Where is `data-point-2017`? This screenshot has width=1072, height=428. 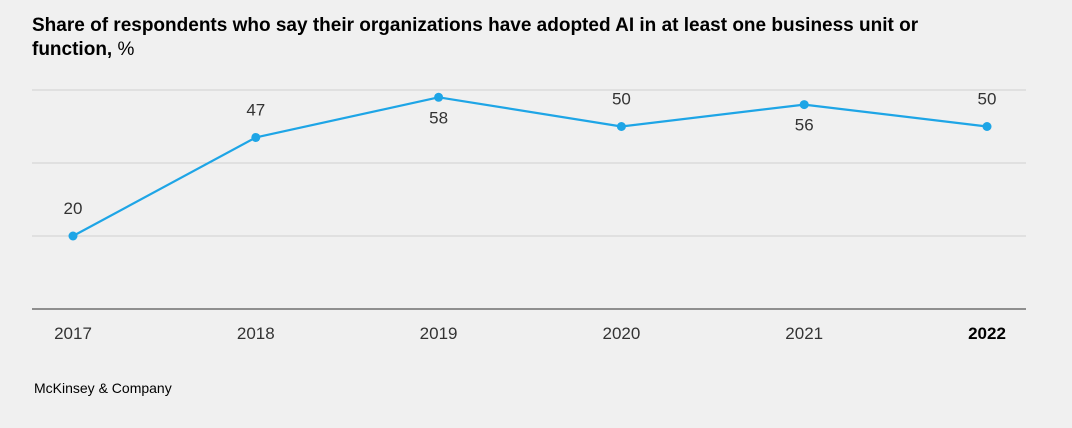
data-point-2017 is located at coordinates (73, 236).